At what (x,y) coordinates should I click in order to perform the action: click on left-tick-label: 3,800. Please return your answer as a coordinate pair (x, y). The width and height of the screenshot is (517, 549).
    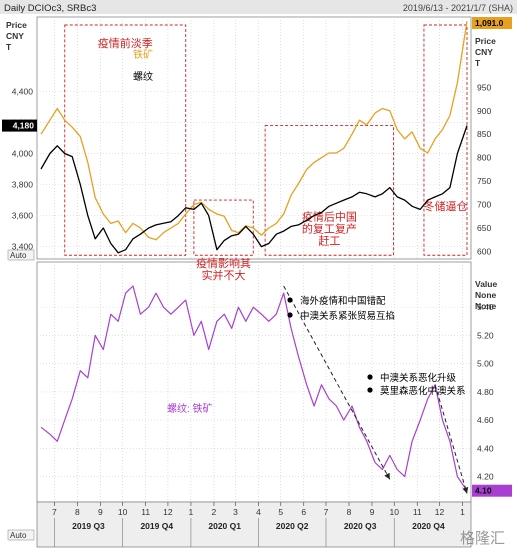
    Looking at the image, I should click on (23, 185).